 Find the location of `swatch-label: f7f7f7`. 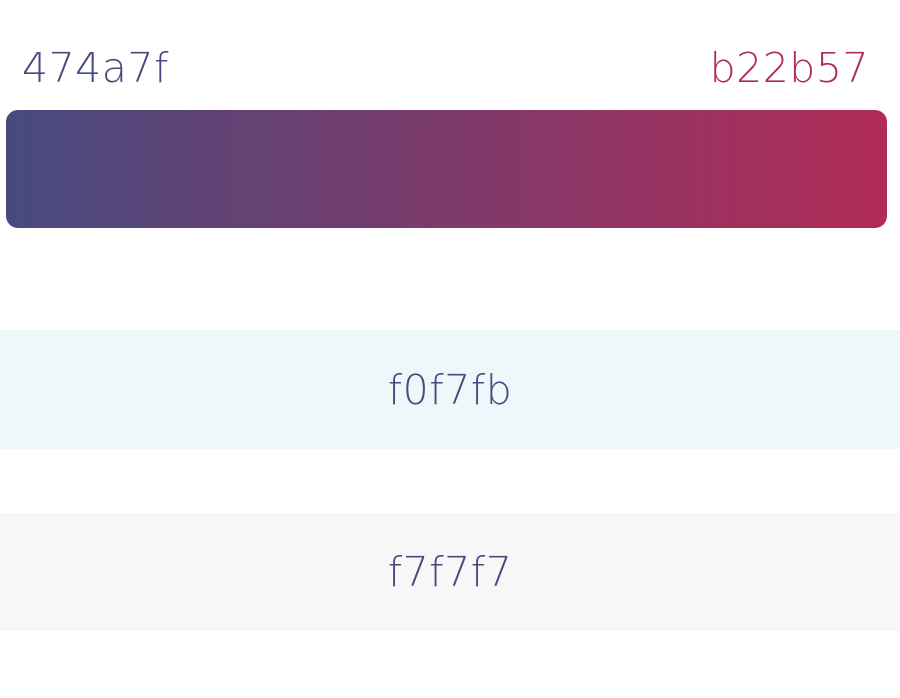

swatch-label: f7f7f7 is located at coordinates (450, 572).